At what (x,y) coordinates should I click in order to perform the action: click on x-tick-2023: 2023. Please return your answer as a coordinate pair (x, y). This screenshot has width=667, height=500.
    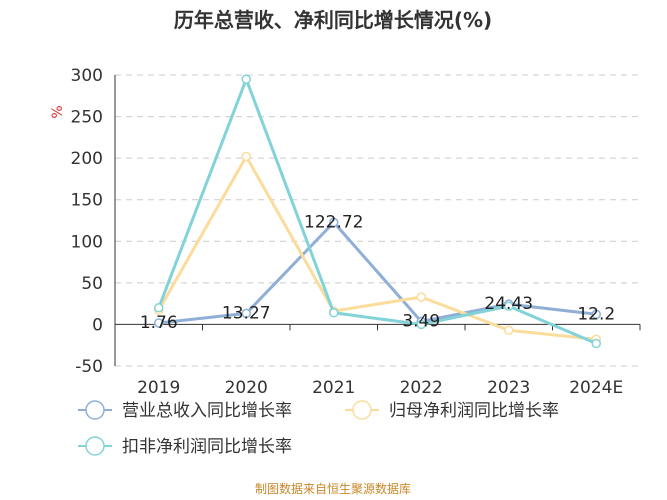
    Looking at the image, I should click on (508, 388).